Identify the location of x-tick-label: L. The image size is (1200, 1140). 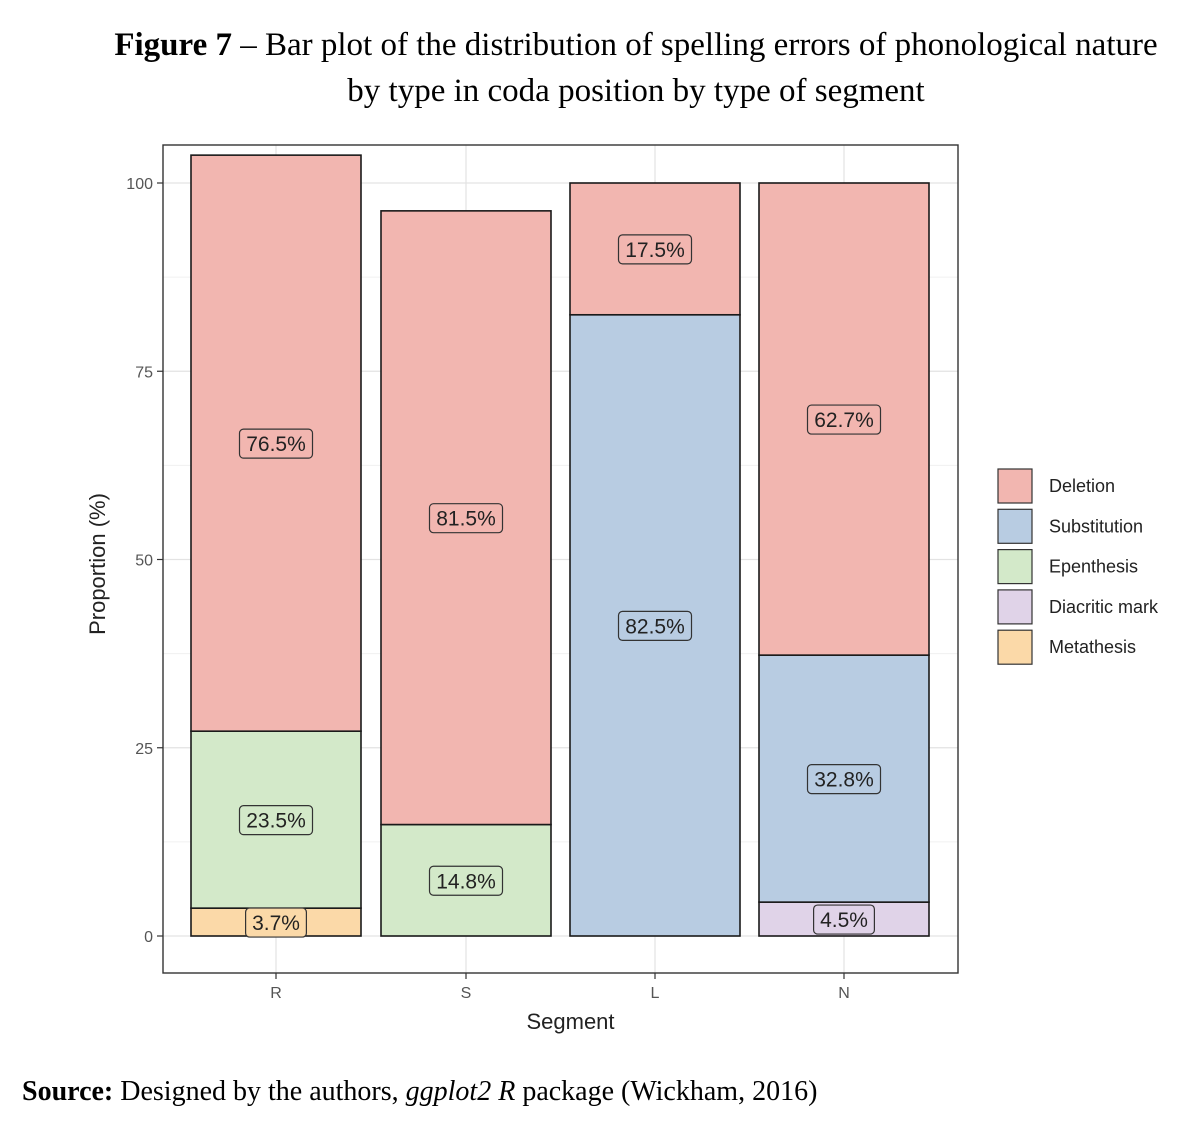
(655, 993).